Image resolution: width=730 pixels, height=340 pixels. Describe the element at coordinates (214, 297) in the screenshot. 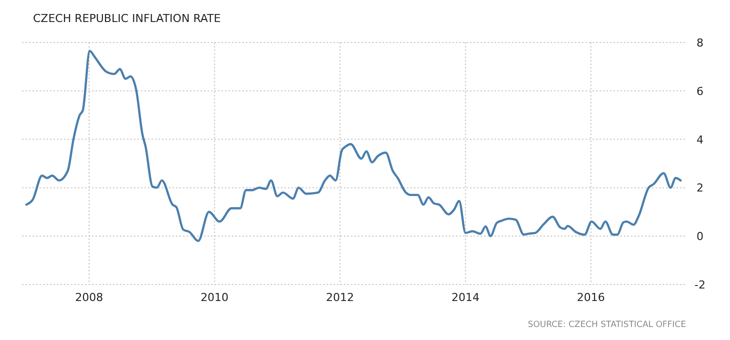

I see `x-tick-label: 2010` at that location.